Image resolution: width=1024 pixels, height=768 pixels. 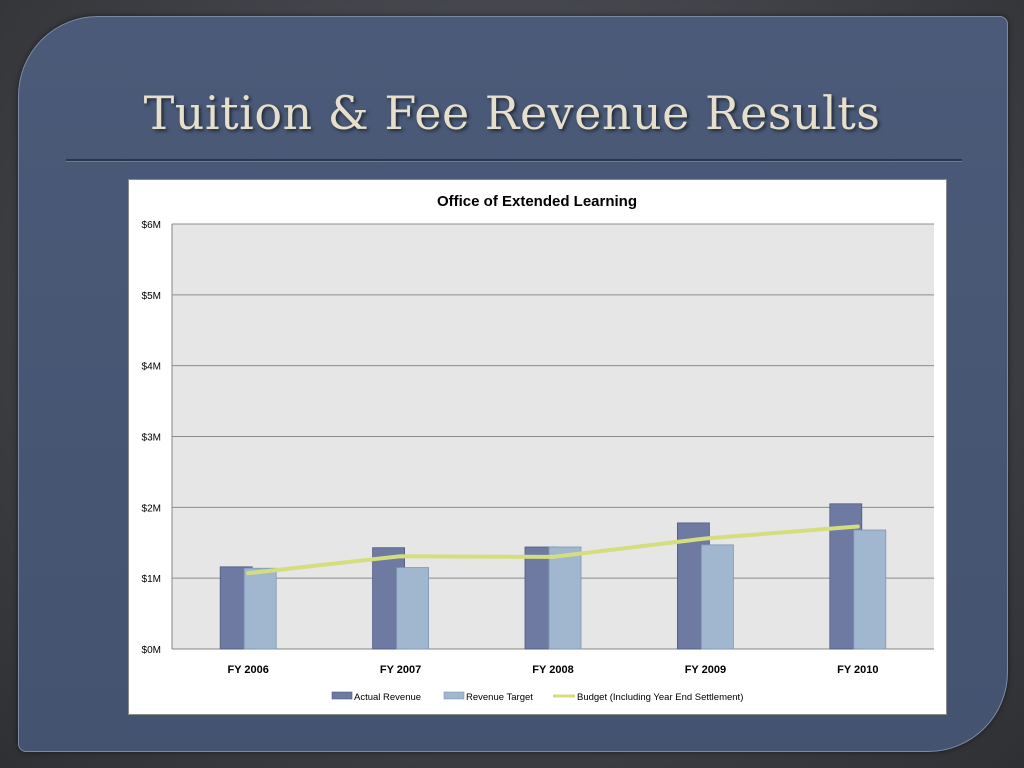 I want to click on slide-title: Tuition & Fee Revenue Results, so click(x=512, y=113).